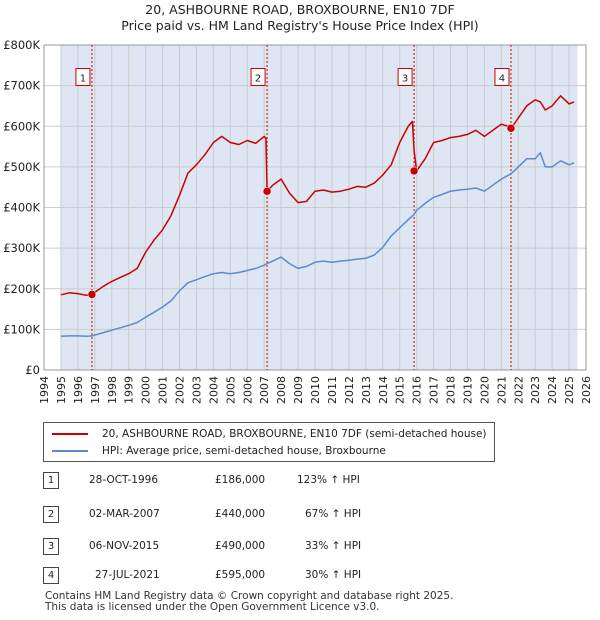 This screenshot has height=620, width=600. I want to click on x-tick-label: 2012, so click(349, 390).